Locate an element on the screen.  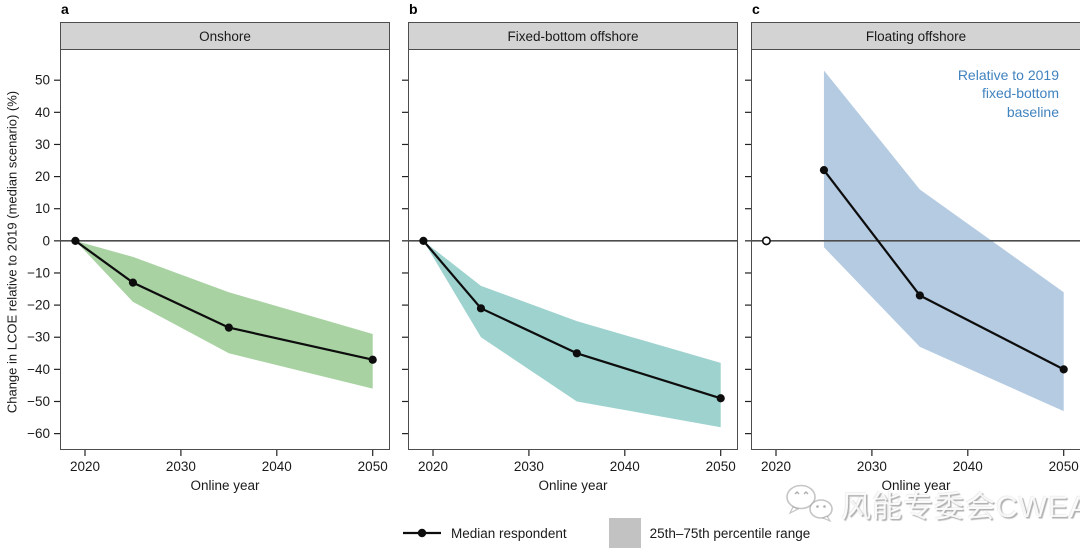
y-tick-label: 0 is located at coordinates (46, 240).